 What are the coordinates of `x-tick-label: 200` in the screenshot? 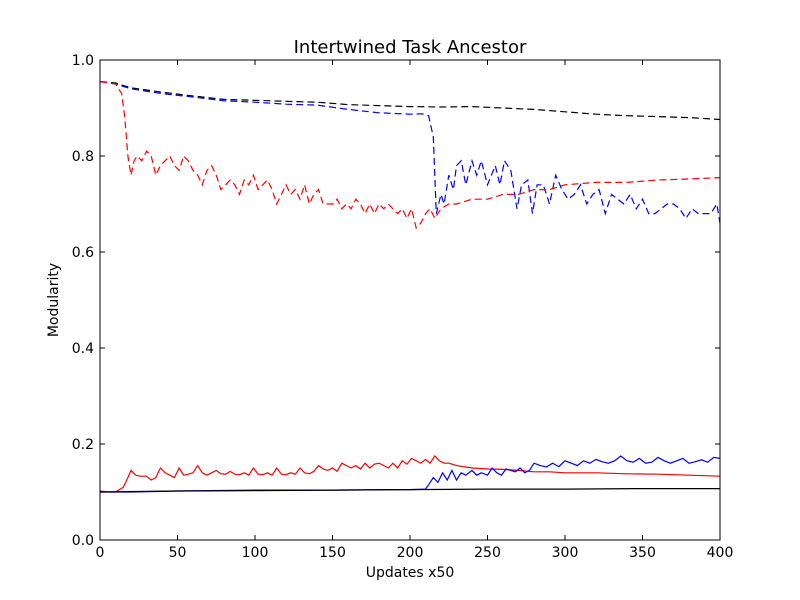 It's located at (410, 553).